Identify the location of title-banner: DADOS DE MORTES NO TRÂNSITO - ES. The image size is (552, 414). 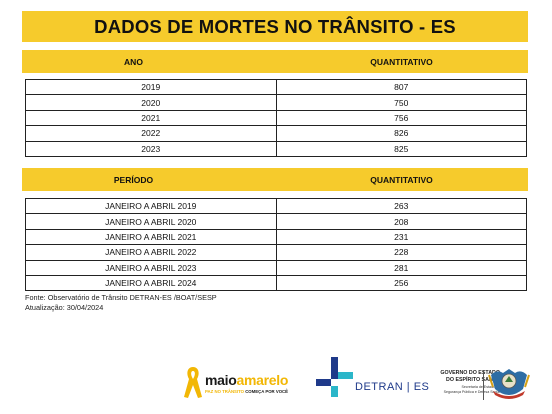
(275, 26).